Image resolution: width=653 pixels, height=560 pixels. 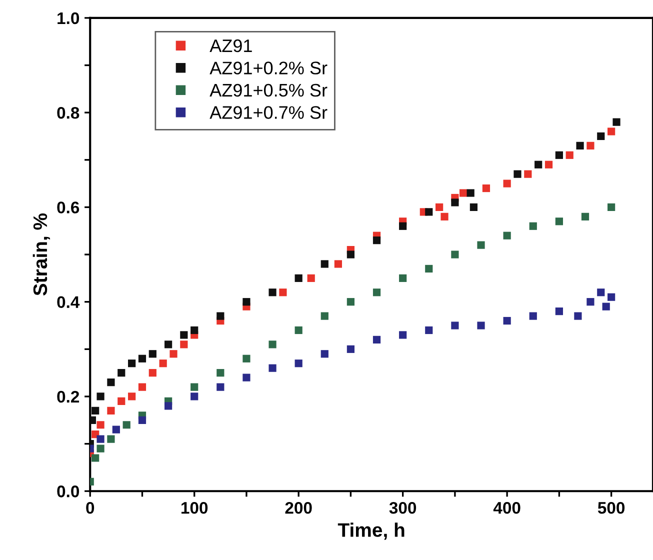 I want to click on legend-label: AZ91+0.7% Sr, so click(x=269, y=112).